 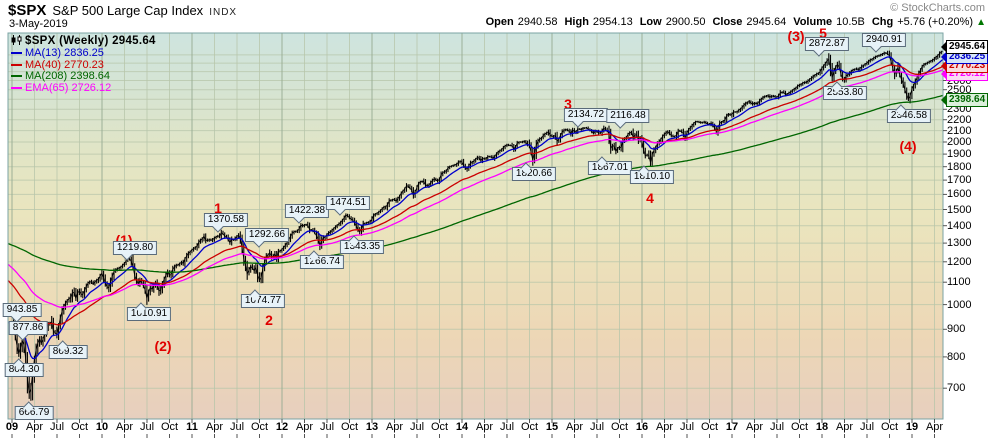 I want to click on price-annotation-2134.72: 2134.72, so click(x=586, y=115).